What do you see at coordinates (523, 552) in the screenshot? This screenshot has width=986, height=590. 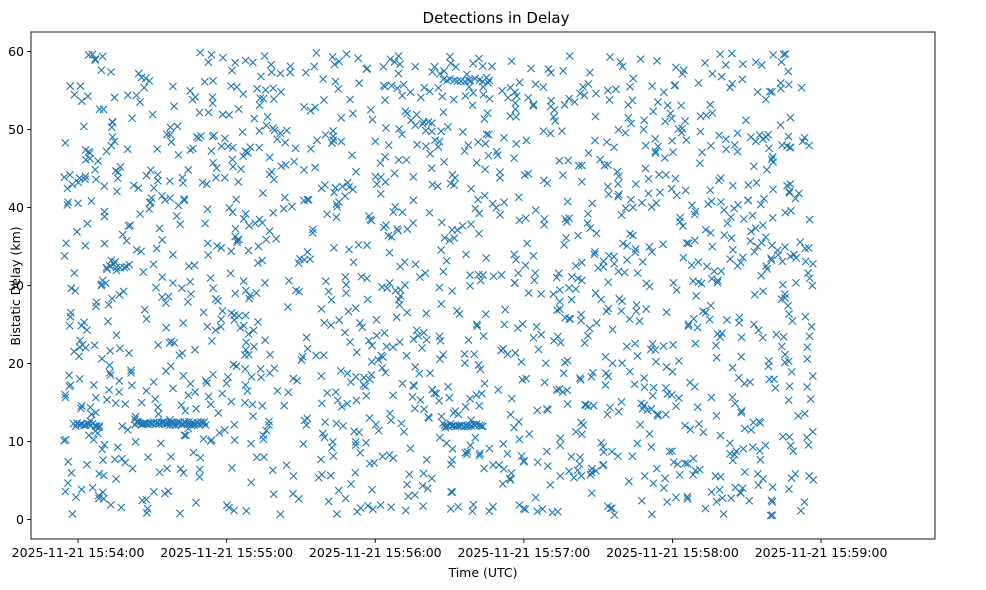 I see `x-tick-label: 2025-11-21 15:57:00` at bounding box center [523, 552].